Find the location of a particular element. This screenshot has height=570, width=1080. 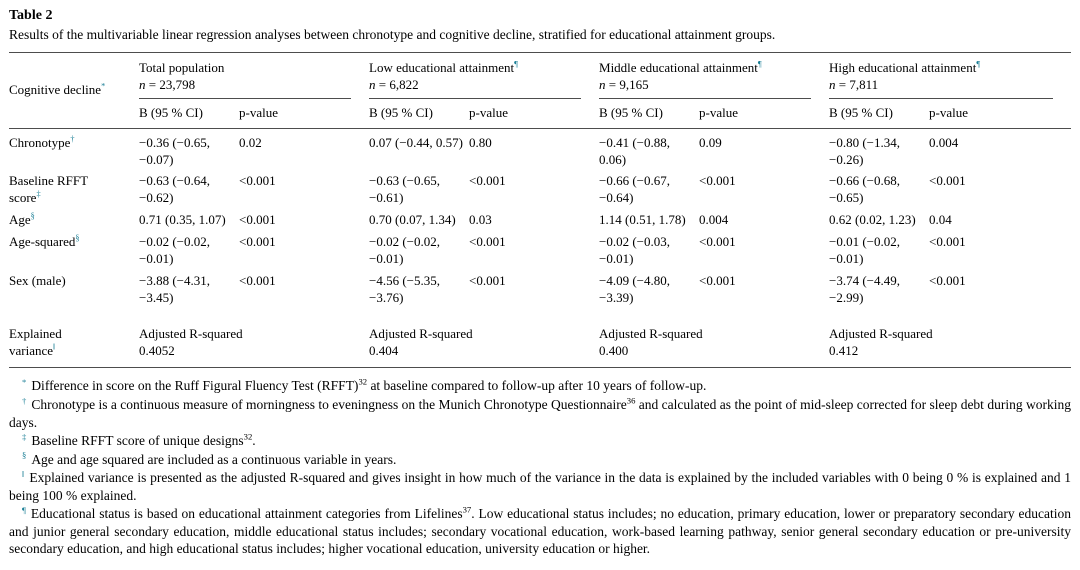

b-value-cell: −0.80 (−1.34, −0.26) is located at coordinates (865, 150).